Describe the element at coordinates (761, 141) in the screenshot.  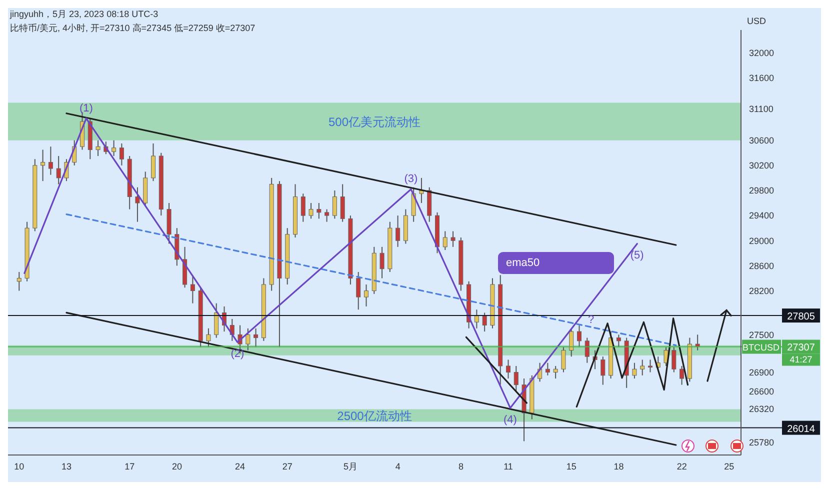
I see `y-tick-label: 30600` at that location.